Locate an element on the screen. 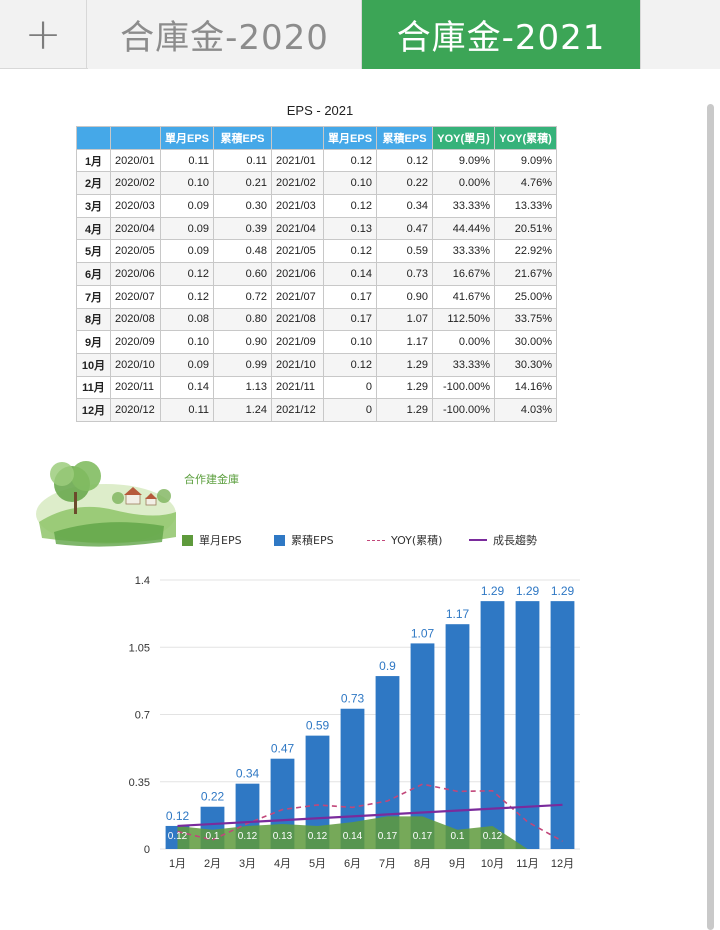  table-cell: 2020/10 is located at coordinates (135, 364).